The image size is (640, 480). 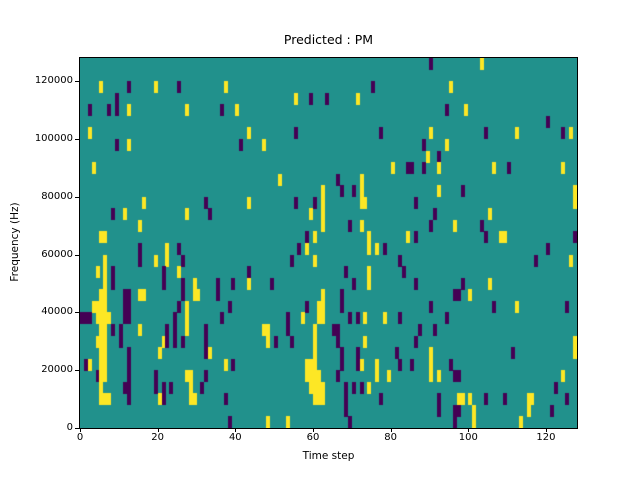 I want to click on x-tick-label: 20, so click(x=158, y=437).